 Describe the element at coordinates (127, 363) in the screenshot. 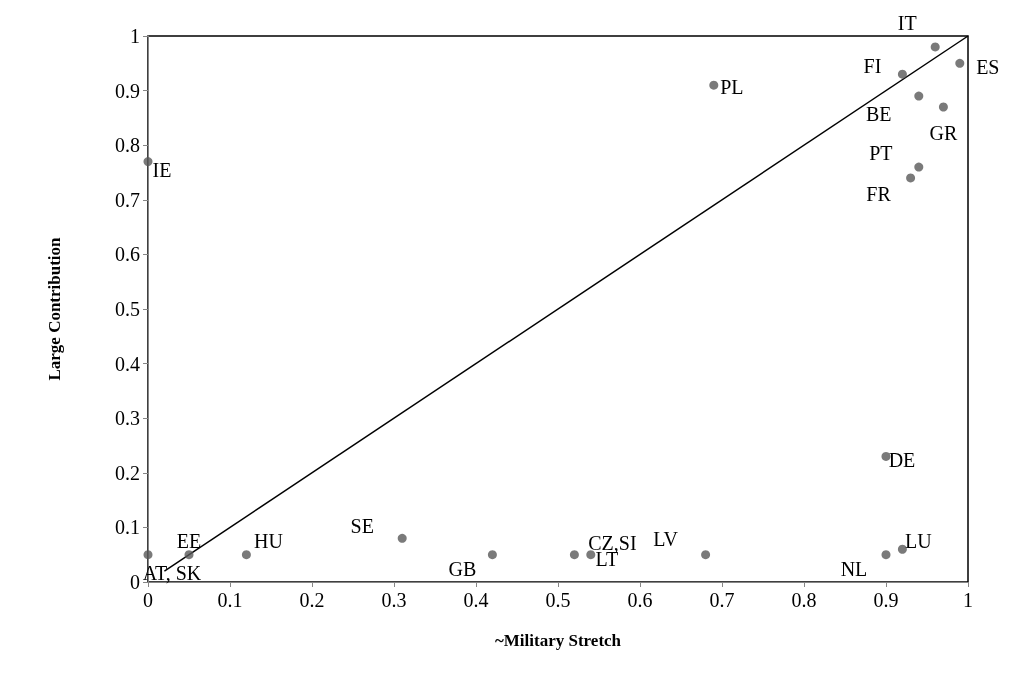

I see `y-tick-label: 0.4` at that location.